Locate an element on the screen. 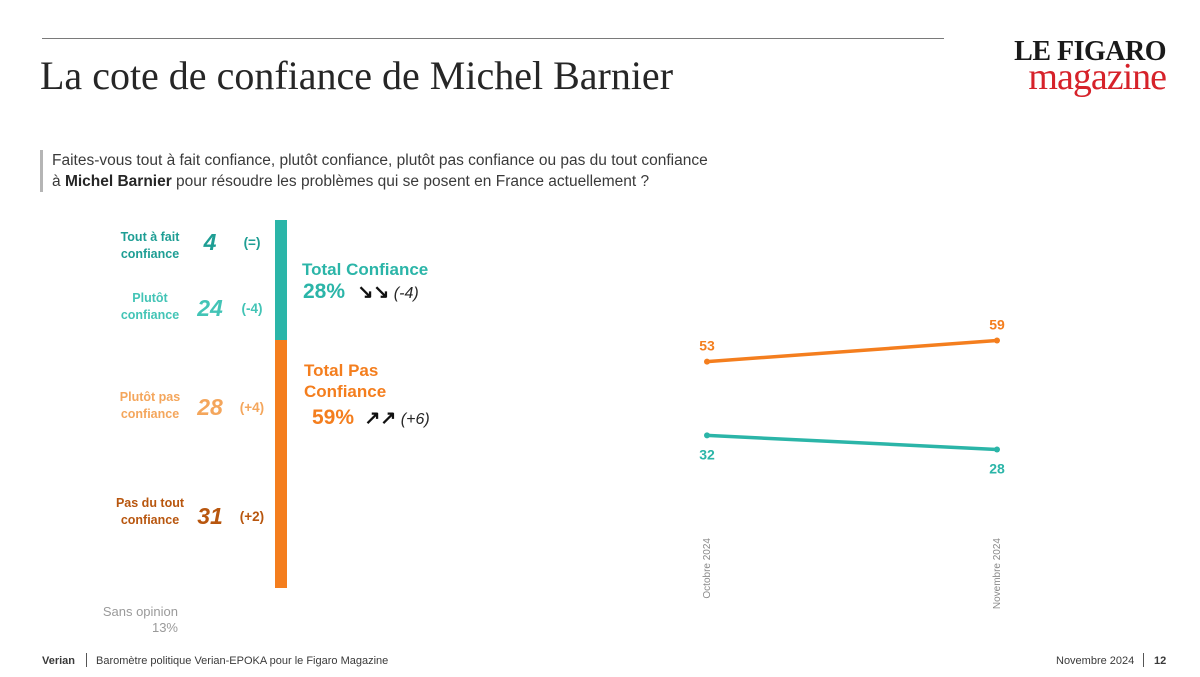  total-pas-confiance-title-line1: Total Pas is located at coordinates (341, 370).